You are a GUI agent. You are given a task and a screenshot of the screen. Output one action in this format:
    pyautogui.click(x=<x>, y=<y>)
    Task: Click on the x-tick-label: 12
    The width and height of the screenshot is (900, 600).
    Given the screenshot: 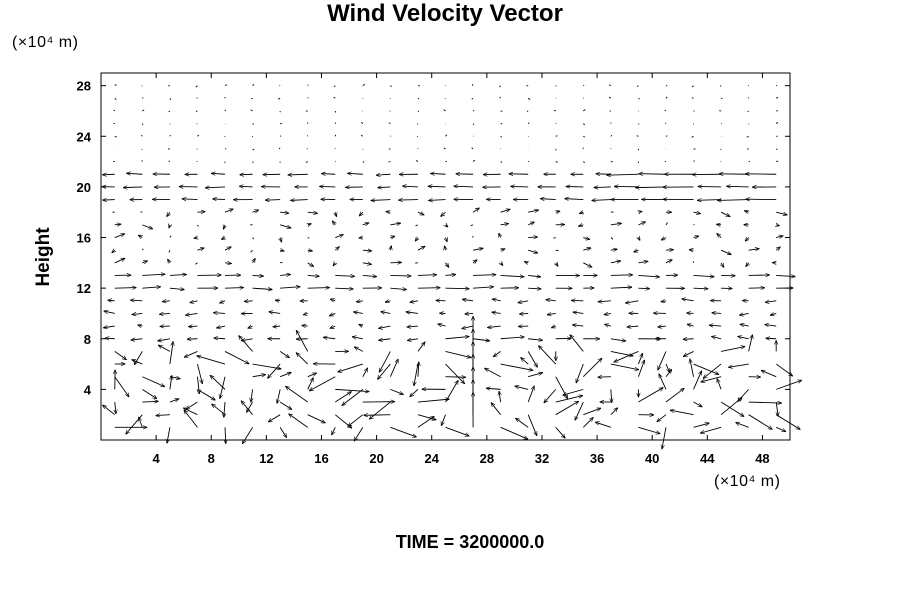 What is the action you would take?
    pyautogui.click(x=266, y=458)
    